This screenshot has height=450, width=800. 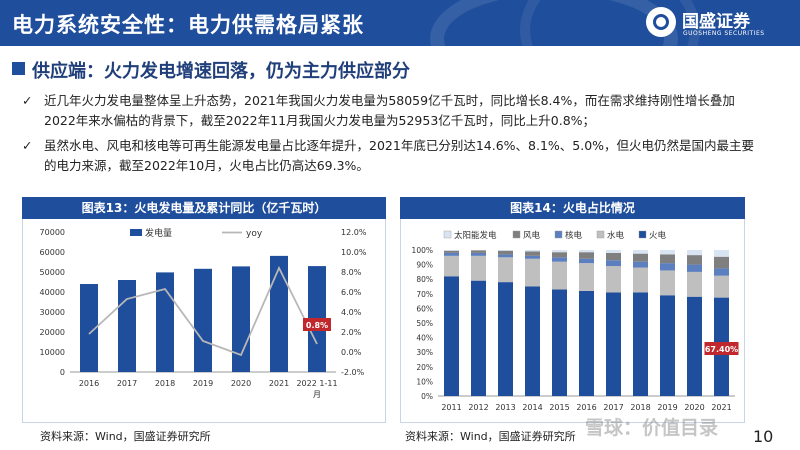 I want to click on right-axis-tick-label: 12.0%, so click(x=354, y=232).